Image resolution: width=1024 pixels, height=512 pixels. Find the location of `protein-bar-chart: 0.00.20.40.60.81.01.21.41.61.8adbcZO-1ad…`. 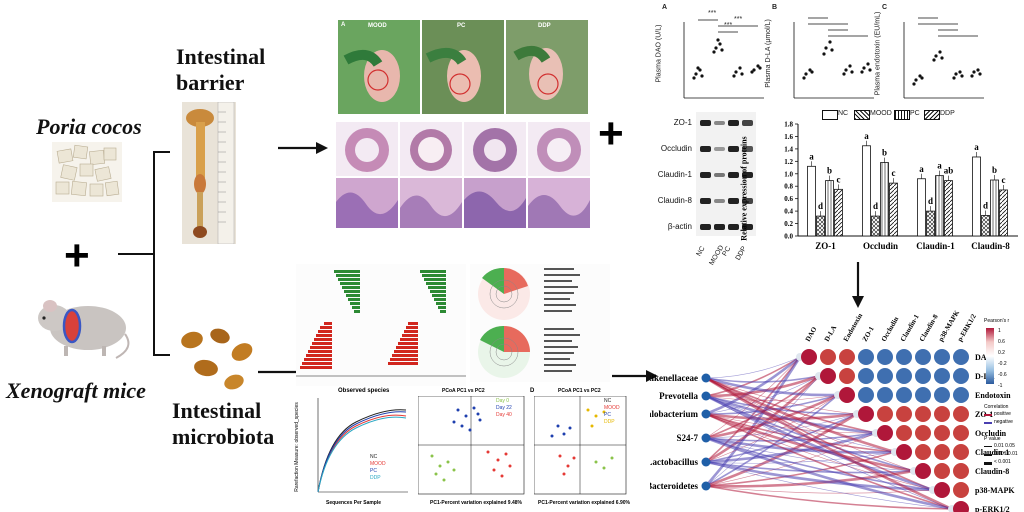

protein-bar-chart: 0.00.20.40.60.81.01.21.41.61.8adbcZO-1ad… is located at coordinates (901, 186).